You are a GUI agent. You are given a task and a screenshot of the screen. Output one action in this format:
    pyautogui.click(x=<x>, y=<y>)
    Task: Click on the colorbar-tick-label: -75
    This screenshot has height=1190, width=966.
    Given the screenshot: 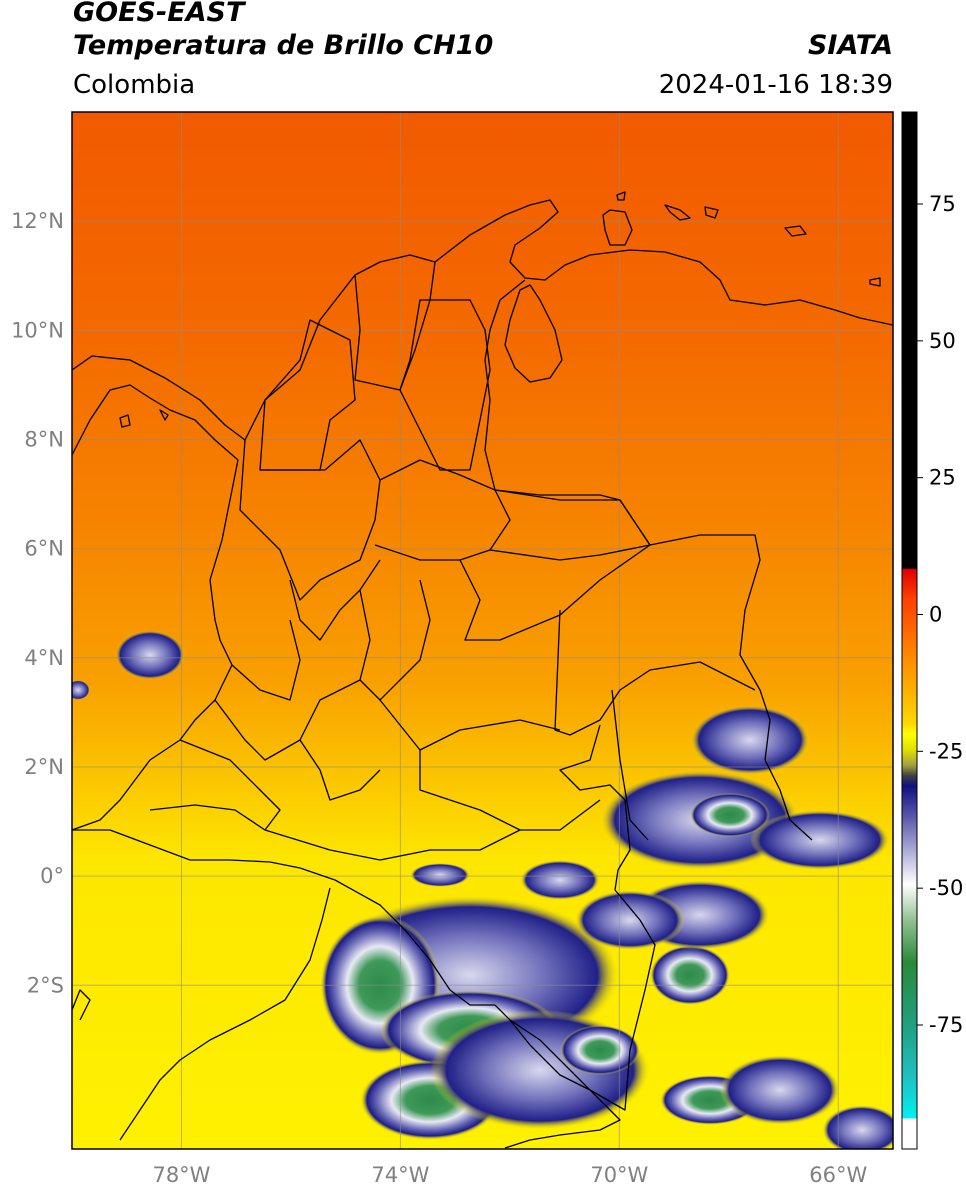 What is the action you would take?
    pyautogui.click(x=946, y=1025)
    